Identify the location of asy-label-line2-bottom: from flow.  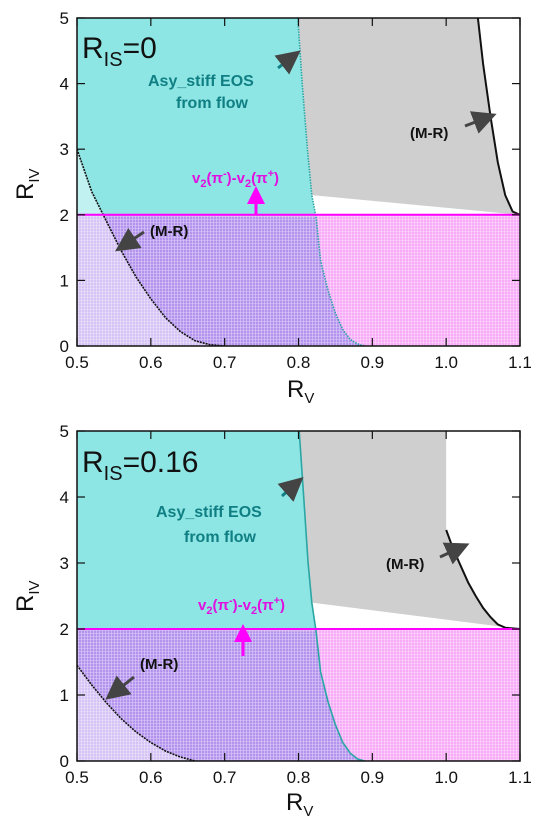
(220, 537).